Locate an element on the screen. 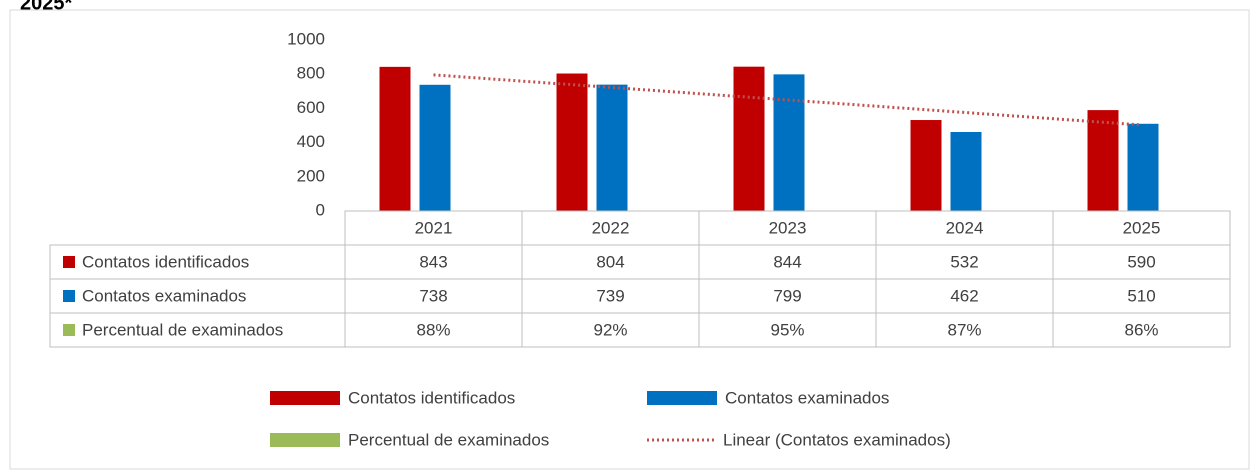  x-tick-label: 2021 is located at coordinates (434, 227).